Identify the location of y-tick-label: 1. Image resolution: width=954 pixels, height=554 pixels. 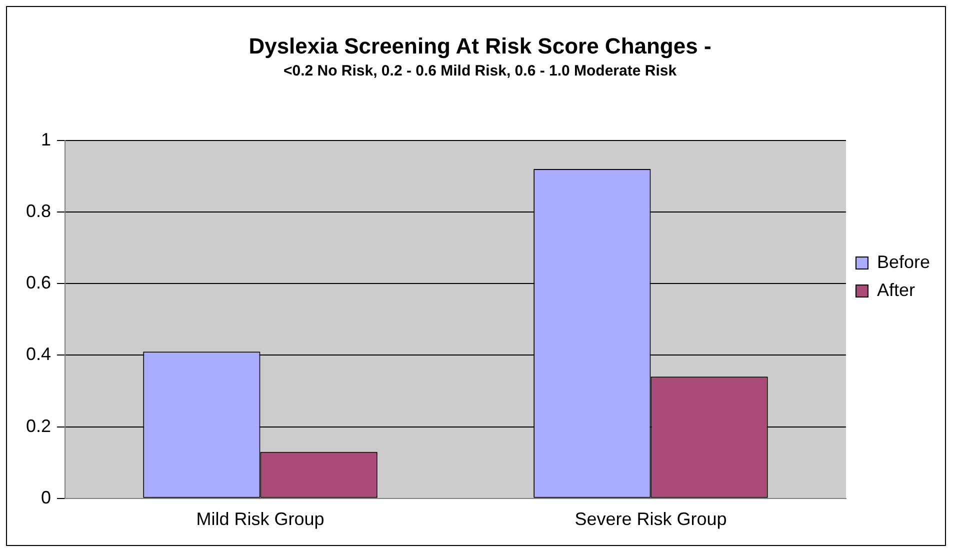
(46, 139).